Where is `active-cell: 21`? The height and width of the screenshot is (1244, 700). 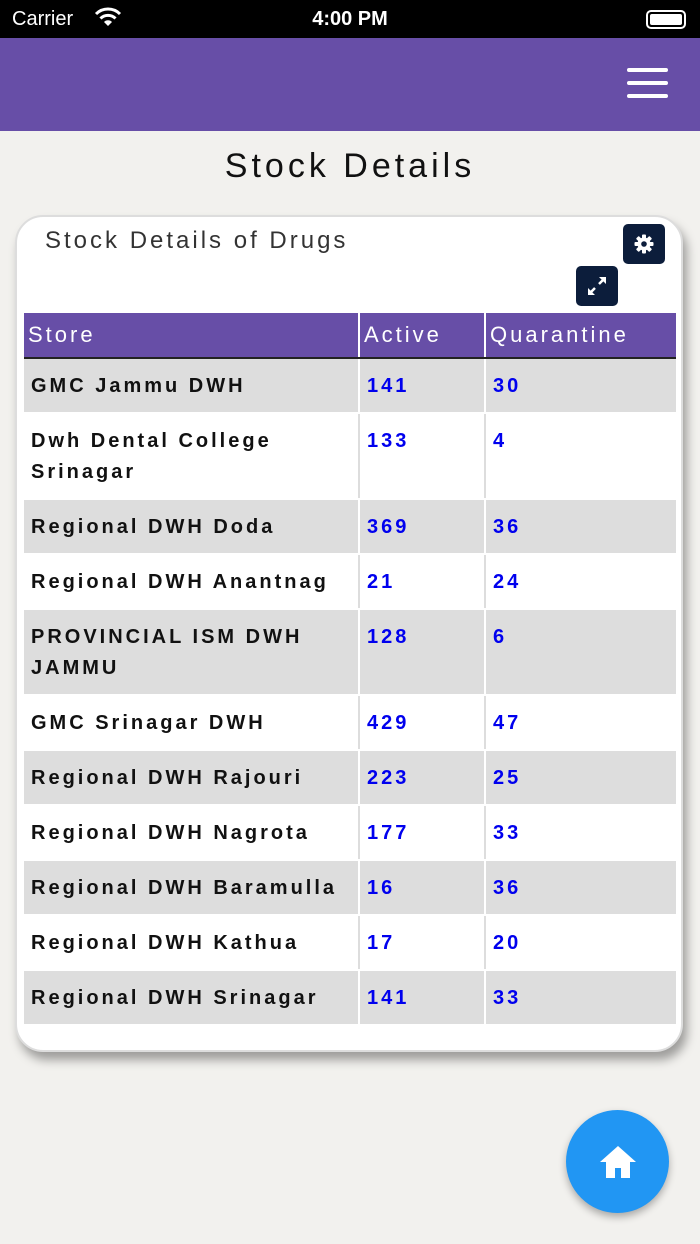 active-cell: 21 is located at coordinates (422, 582).